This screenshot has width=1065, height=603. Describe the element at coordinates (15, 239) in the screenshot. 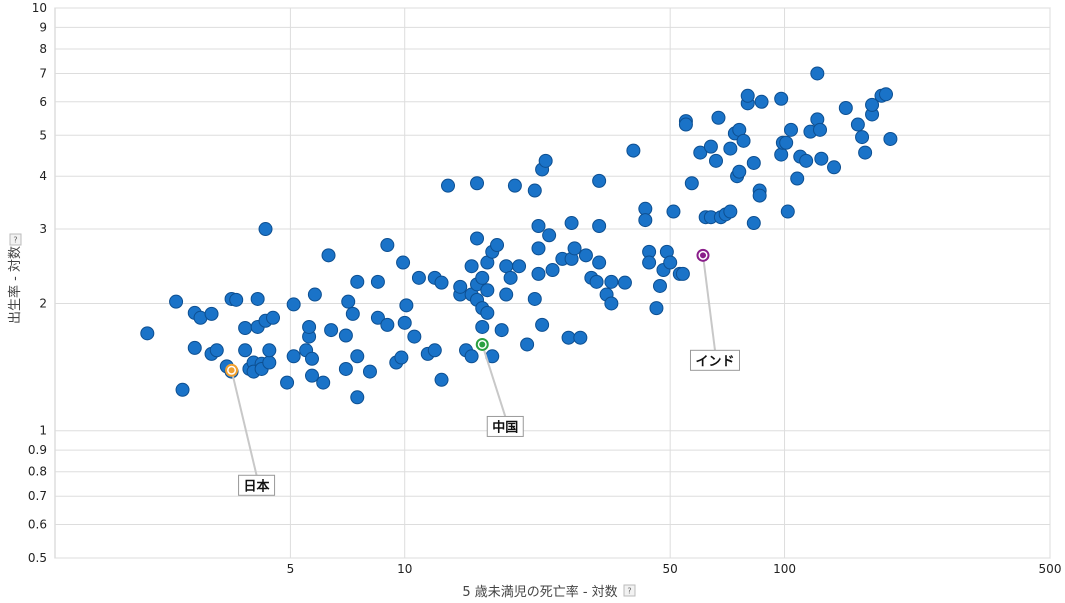

I see `y-help-icon` at that location.